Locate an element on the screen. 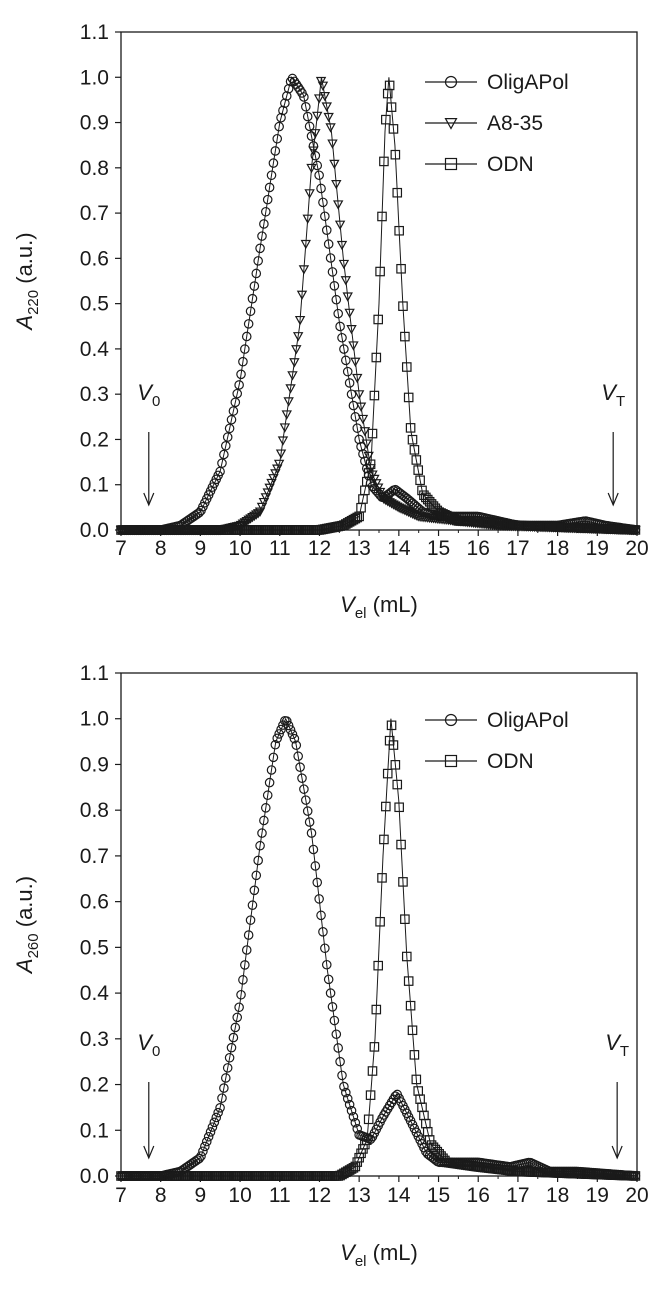 The height and width of the screenshot is (1294, 649). y-tick-label: 0.7 is located at coordinates (94, 213).